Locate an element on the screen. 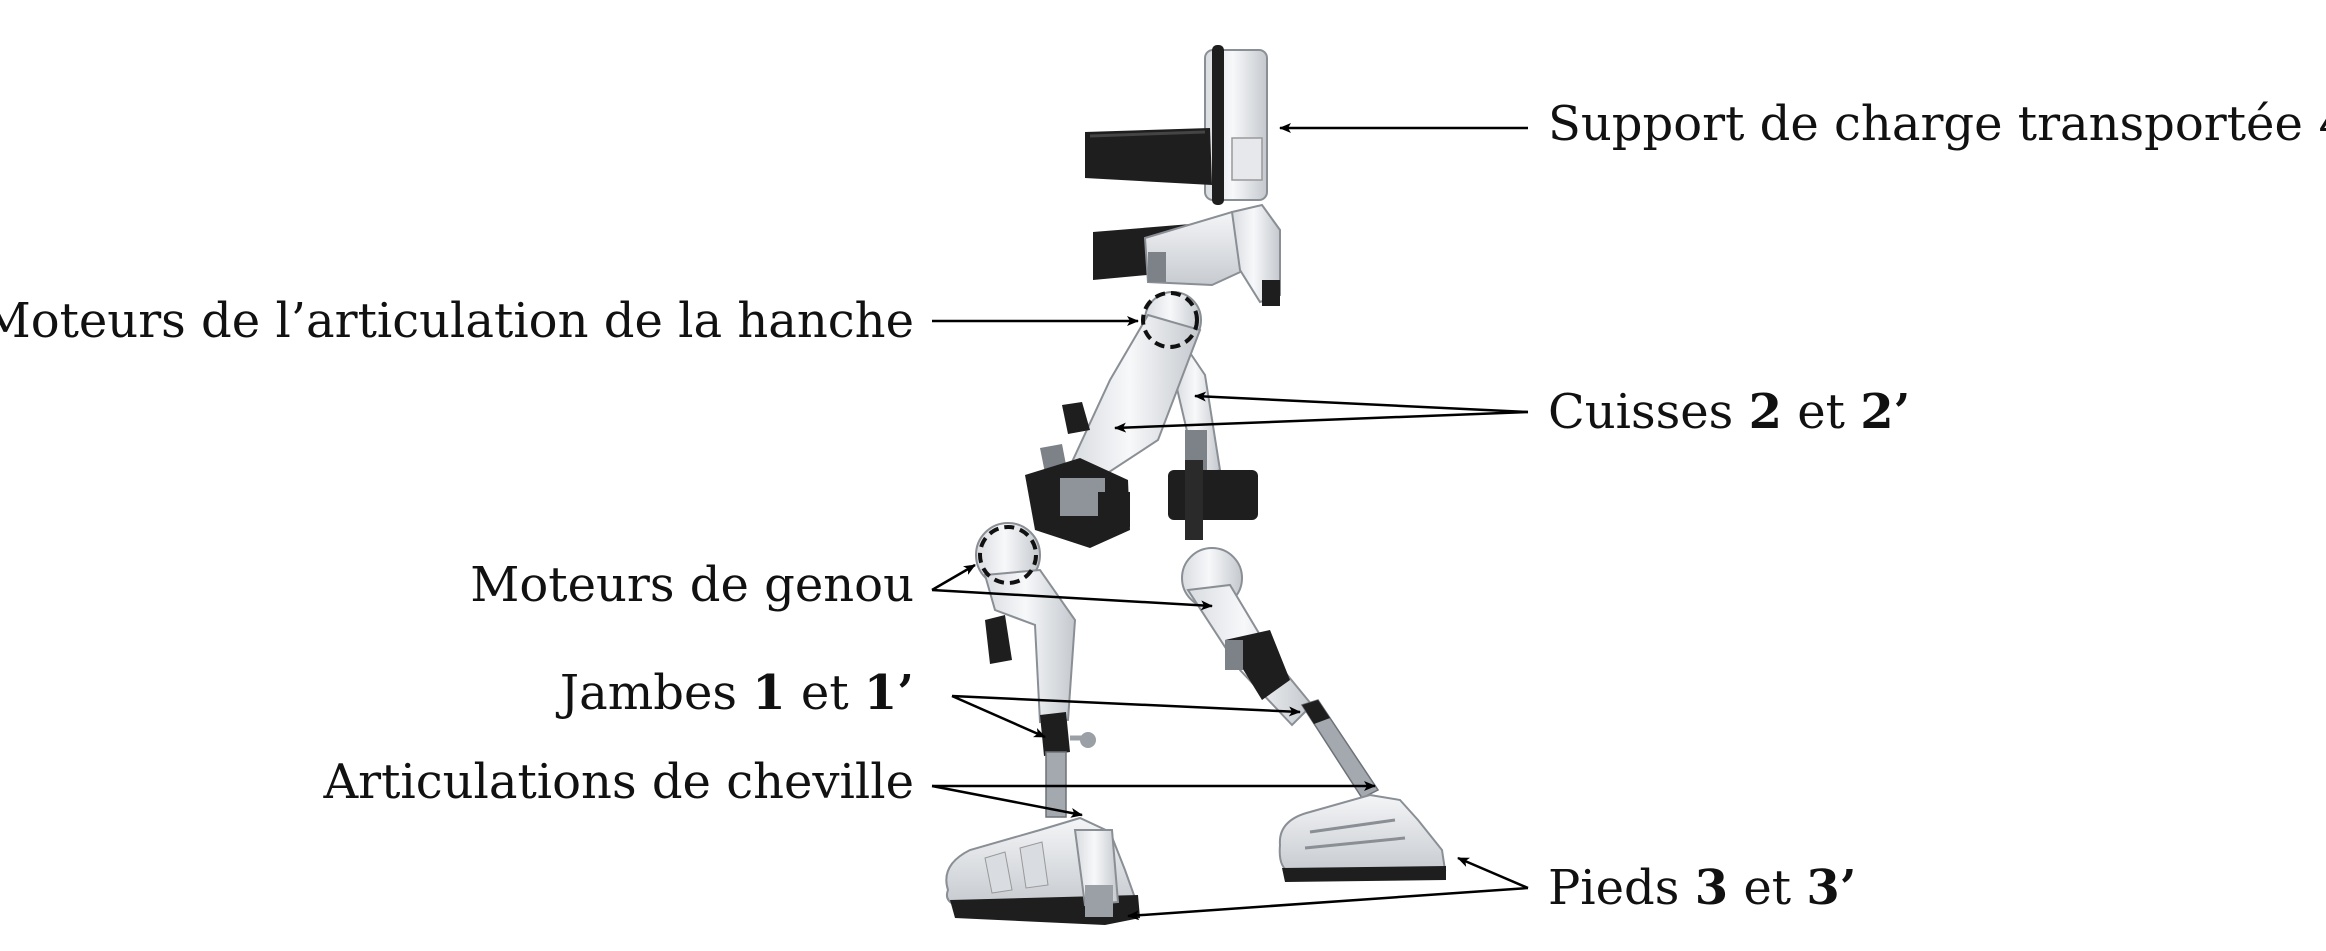 This screenshot has width=2326, height=951. label-feet-mid: et is located at coordinates (1767, 888).